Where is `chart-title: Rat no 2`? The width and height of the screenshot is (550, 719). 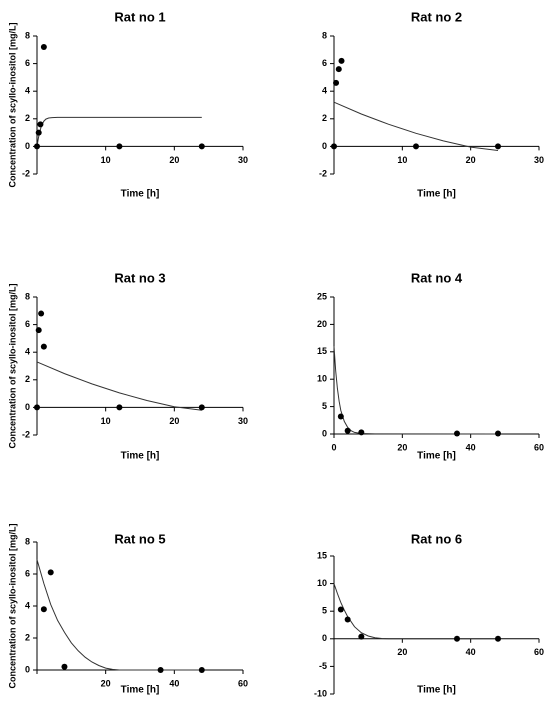 chart-title: Rat no 2 is located at coordinates (436, 16).